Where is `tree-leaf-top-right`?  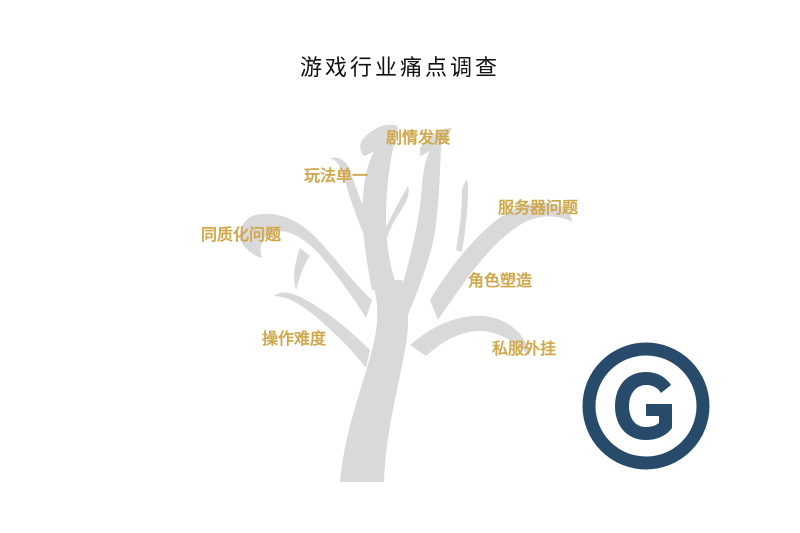
tree-leaf-top-right is located at coordinates (436, 142).